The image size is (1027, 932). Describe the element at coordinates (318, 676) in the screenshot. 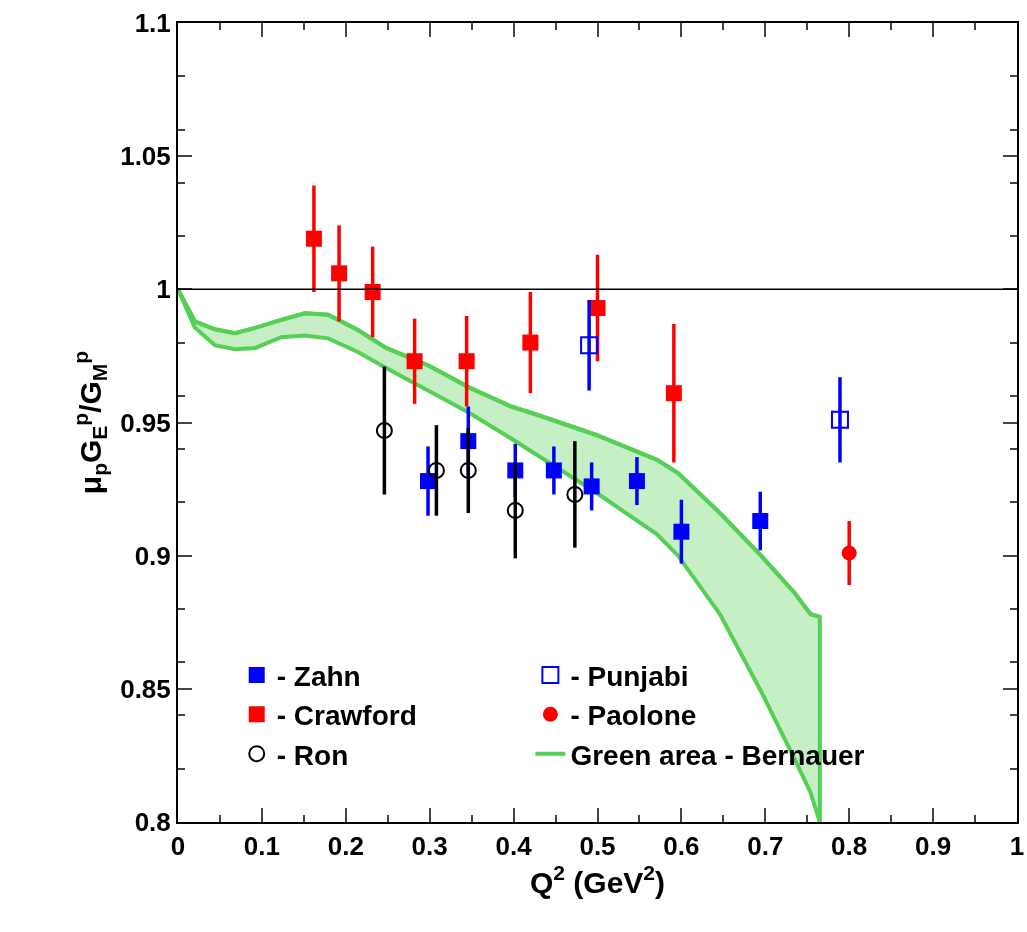

I see `legend-label: - Zahn` at that location.